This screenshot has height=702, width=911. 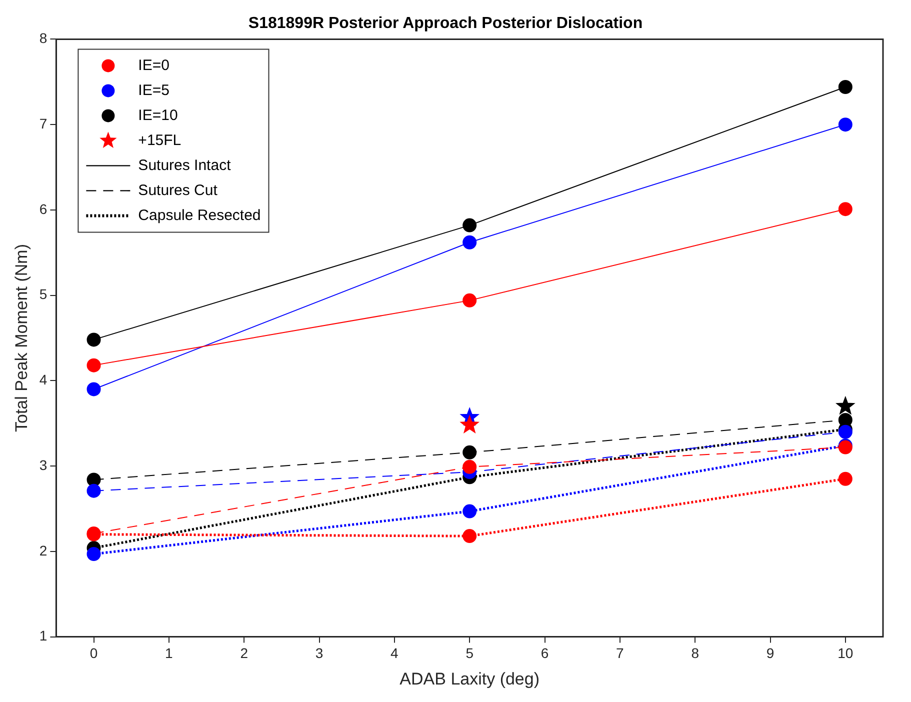 I want to click on legend-label: Capsule Resected, so click(x=199, y=215).